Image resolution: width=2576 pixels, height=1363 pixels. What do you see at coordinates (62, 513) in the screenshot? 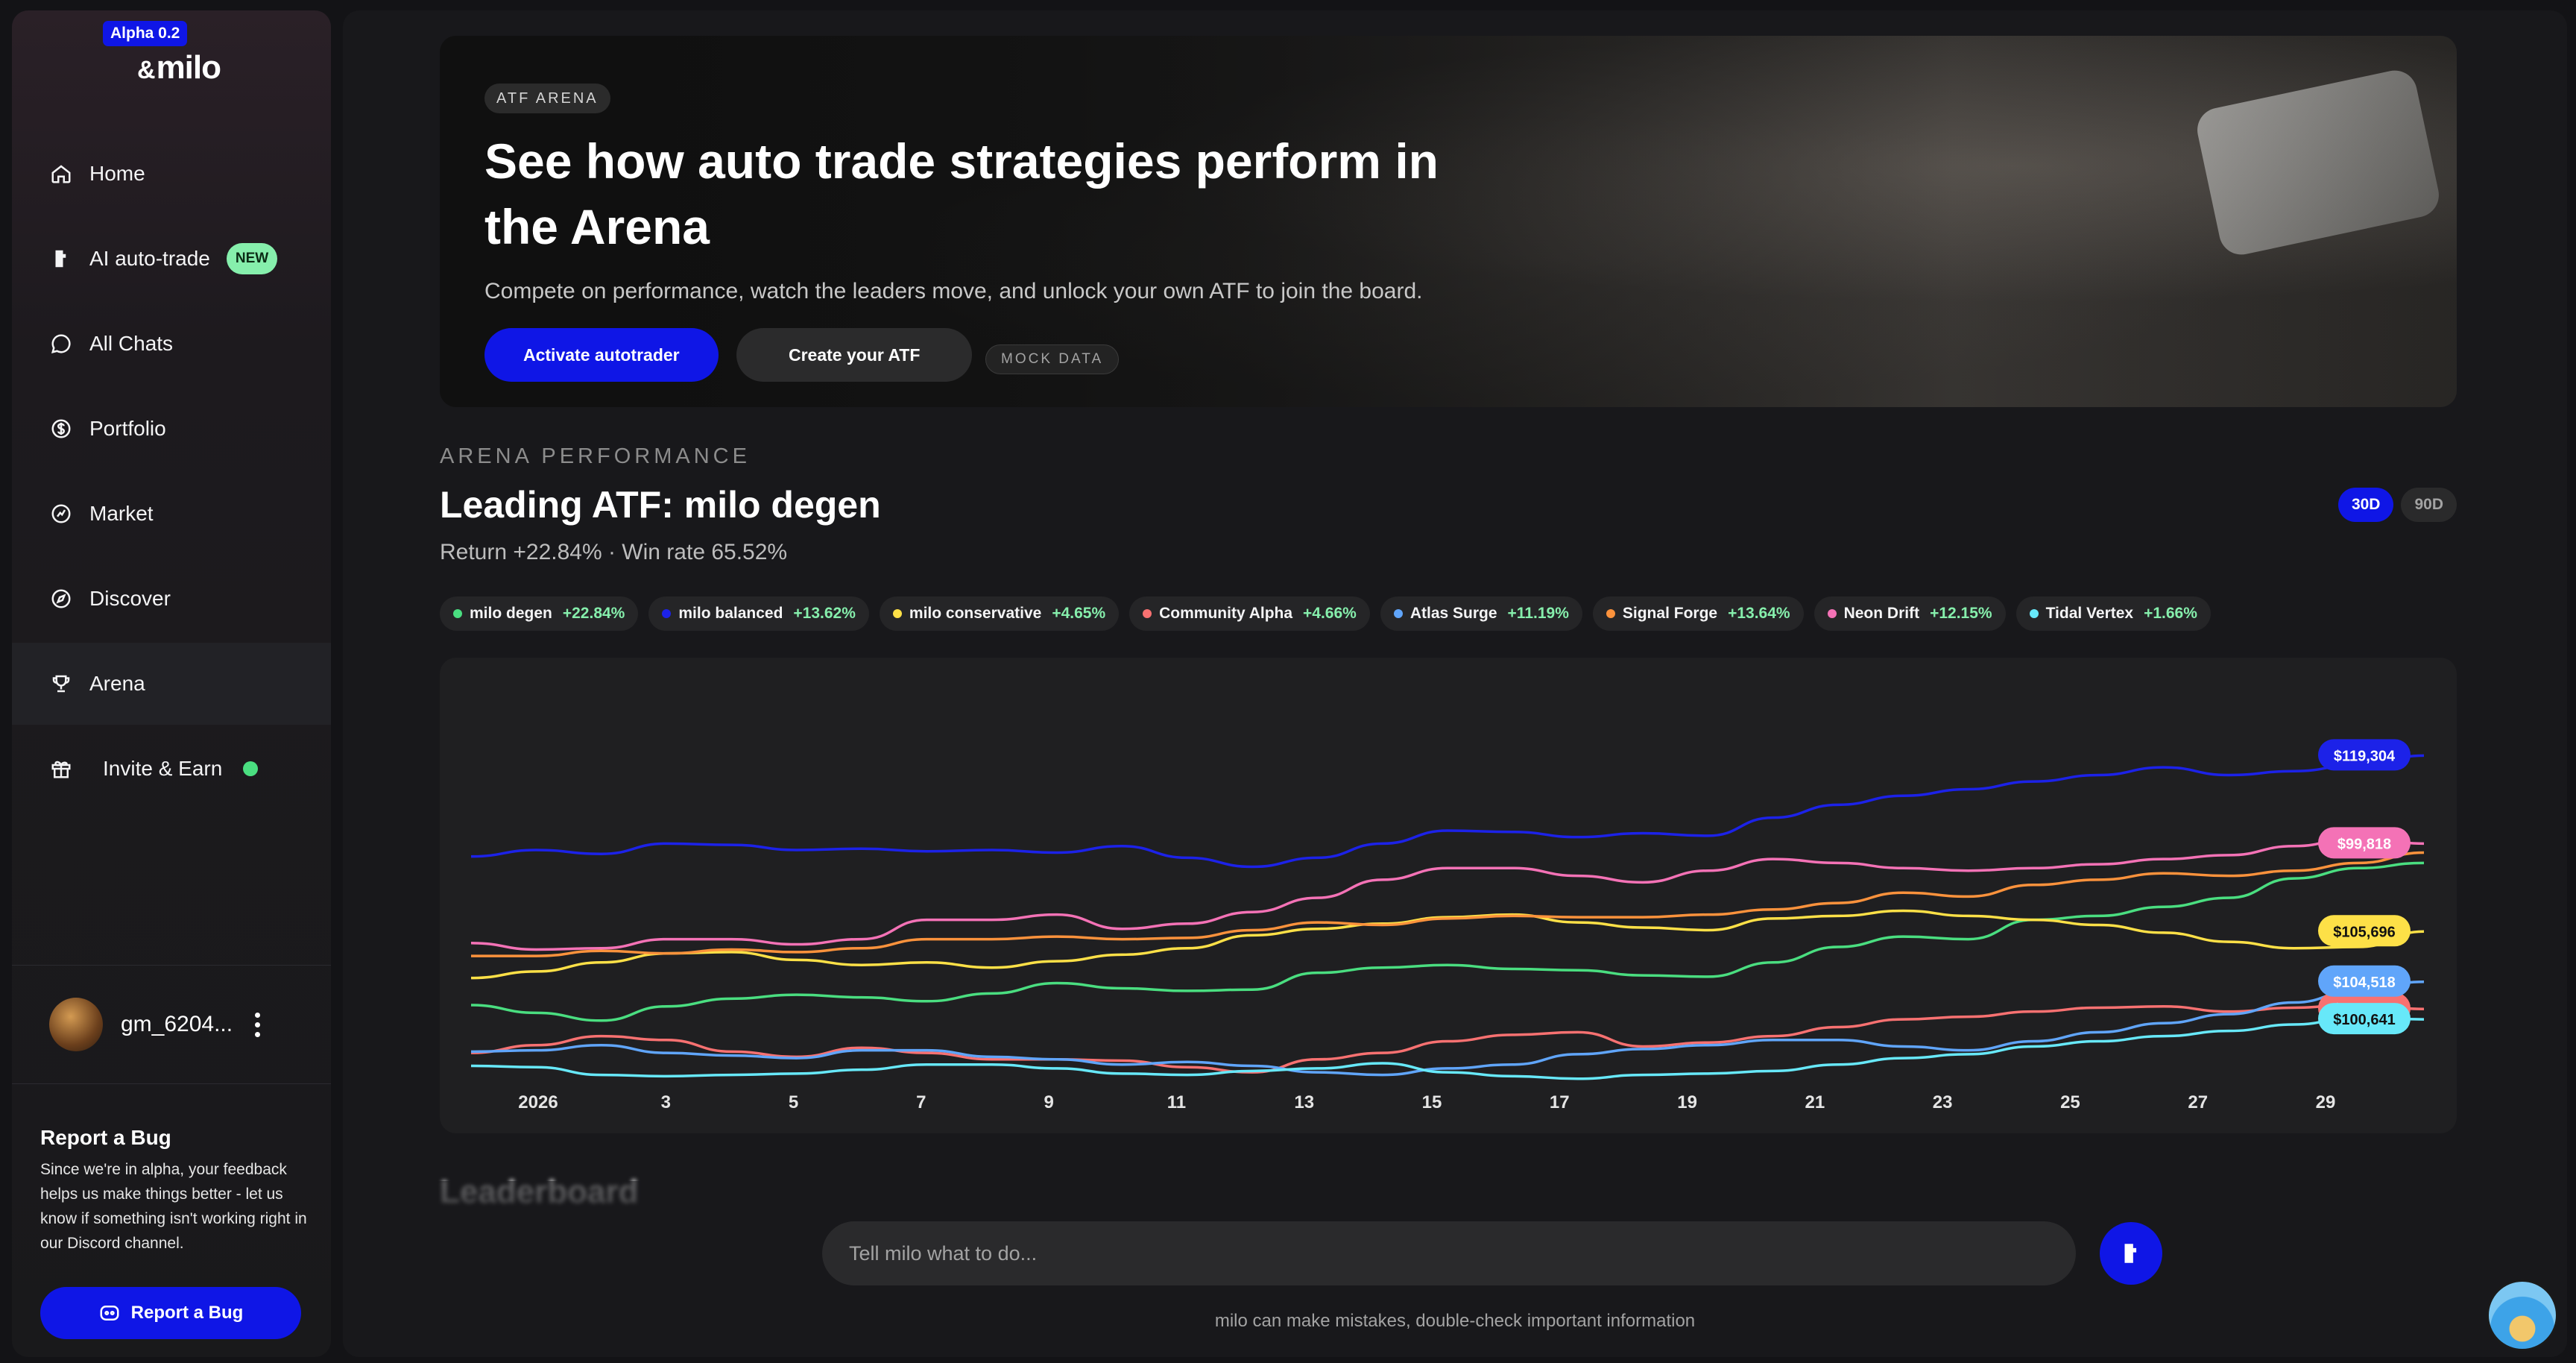
I see `market-icon` at bounding box center [62, 513].